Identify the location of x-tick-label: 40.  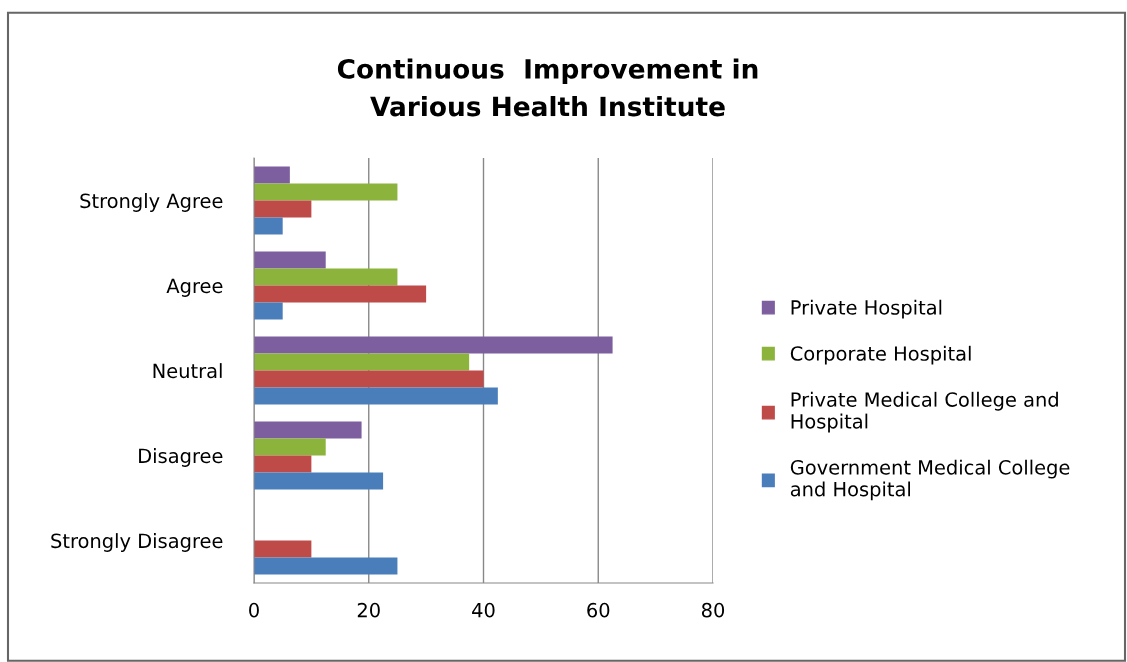
(483, 610).